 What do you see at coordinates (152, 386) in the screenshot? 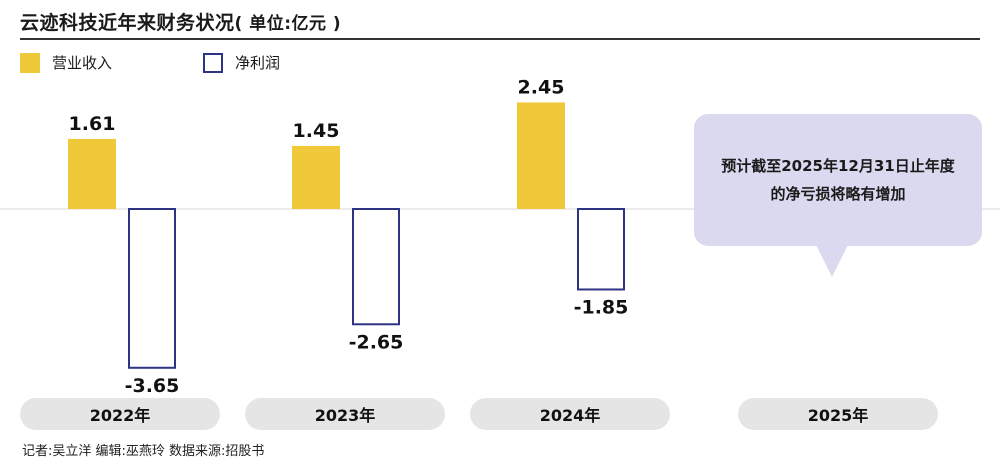
I see `label-net-profit-0: -3.65` at bounding box center [152, 386].